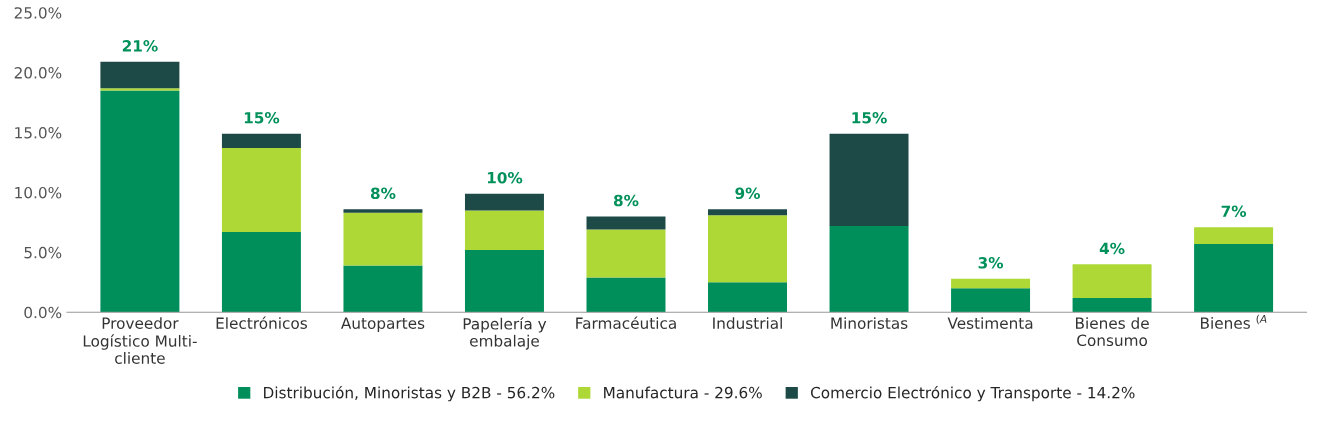 This screenshot has height=422, width=1340. Describe the element at coordinates (382, 324) in the screenshot. I see `x-tick-label: Autopartes` at that location.